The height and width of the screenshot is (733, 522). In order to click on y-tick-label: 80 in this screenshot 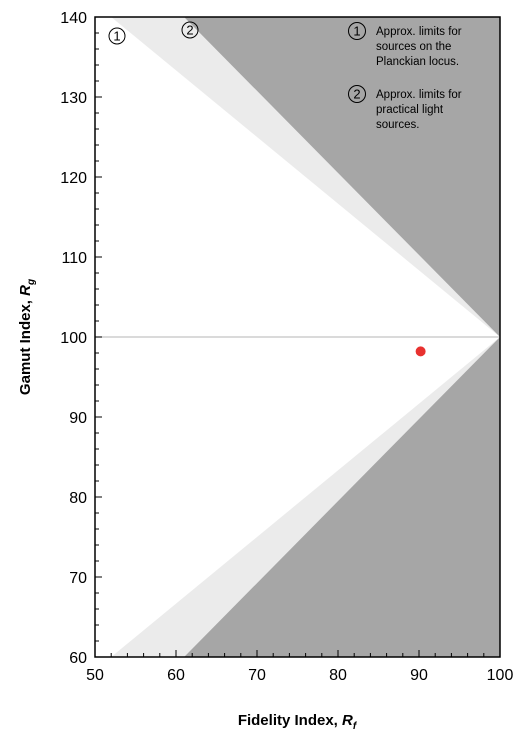, I will do `click(78, 498)`.